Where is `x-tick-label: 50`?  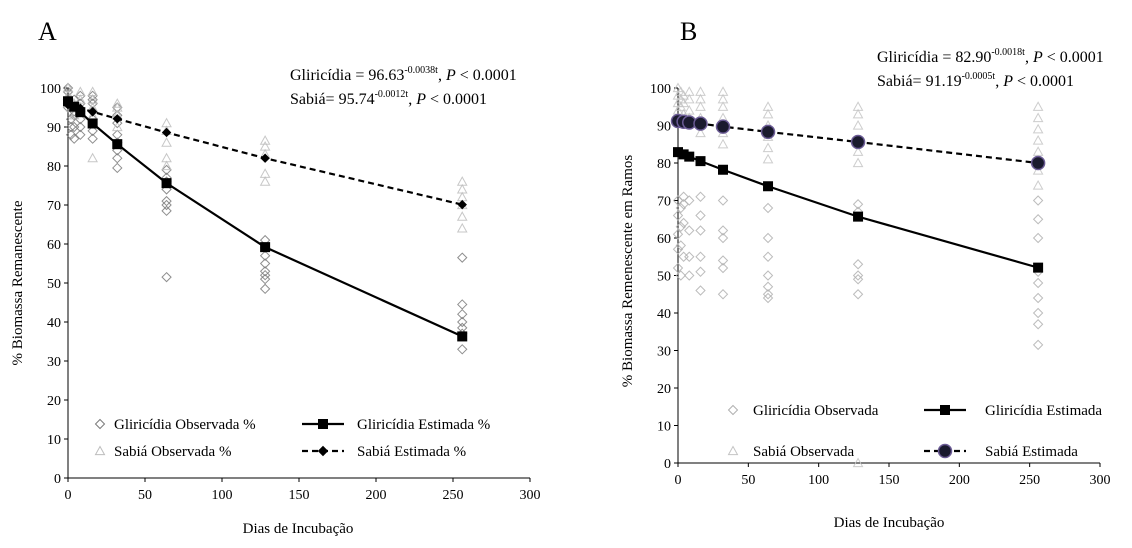
x-tick-label: 50 is located at coordinates (748, 480).